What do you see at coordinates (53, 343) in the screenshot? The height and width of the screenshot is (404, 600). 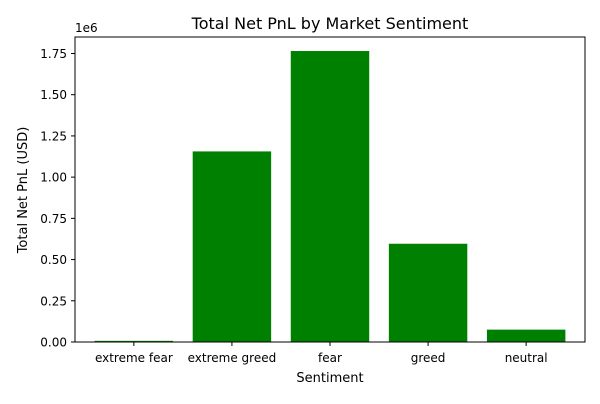 I see `y-tick-label: 0.00` at bounding box center [53, 343].